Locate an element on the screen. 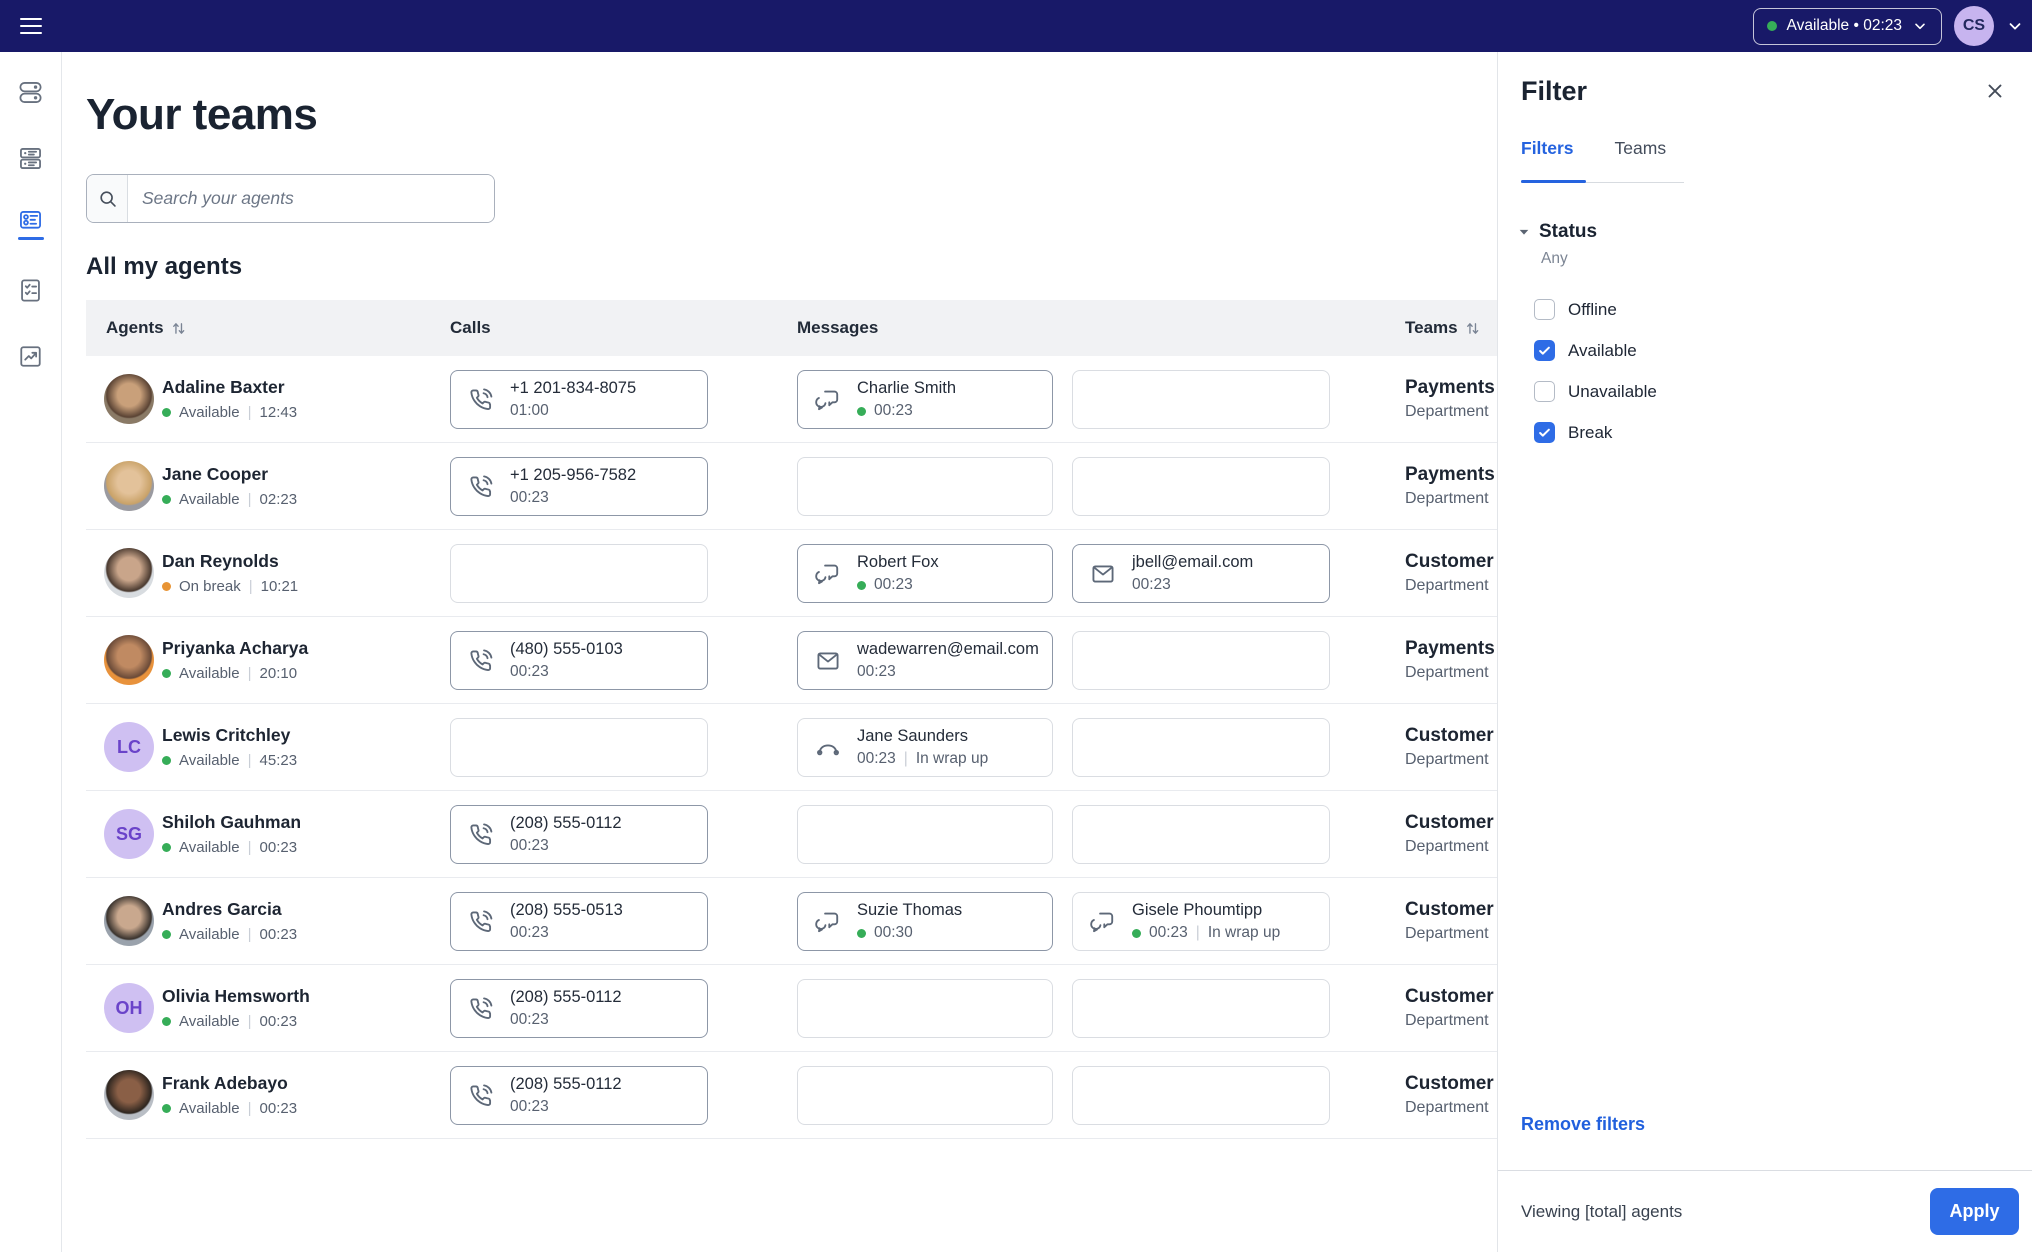 This screenshot has width=2032, height=1252. team-name: Payments is located at coordinates (1450, 474).